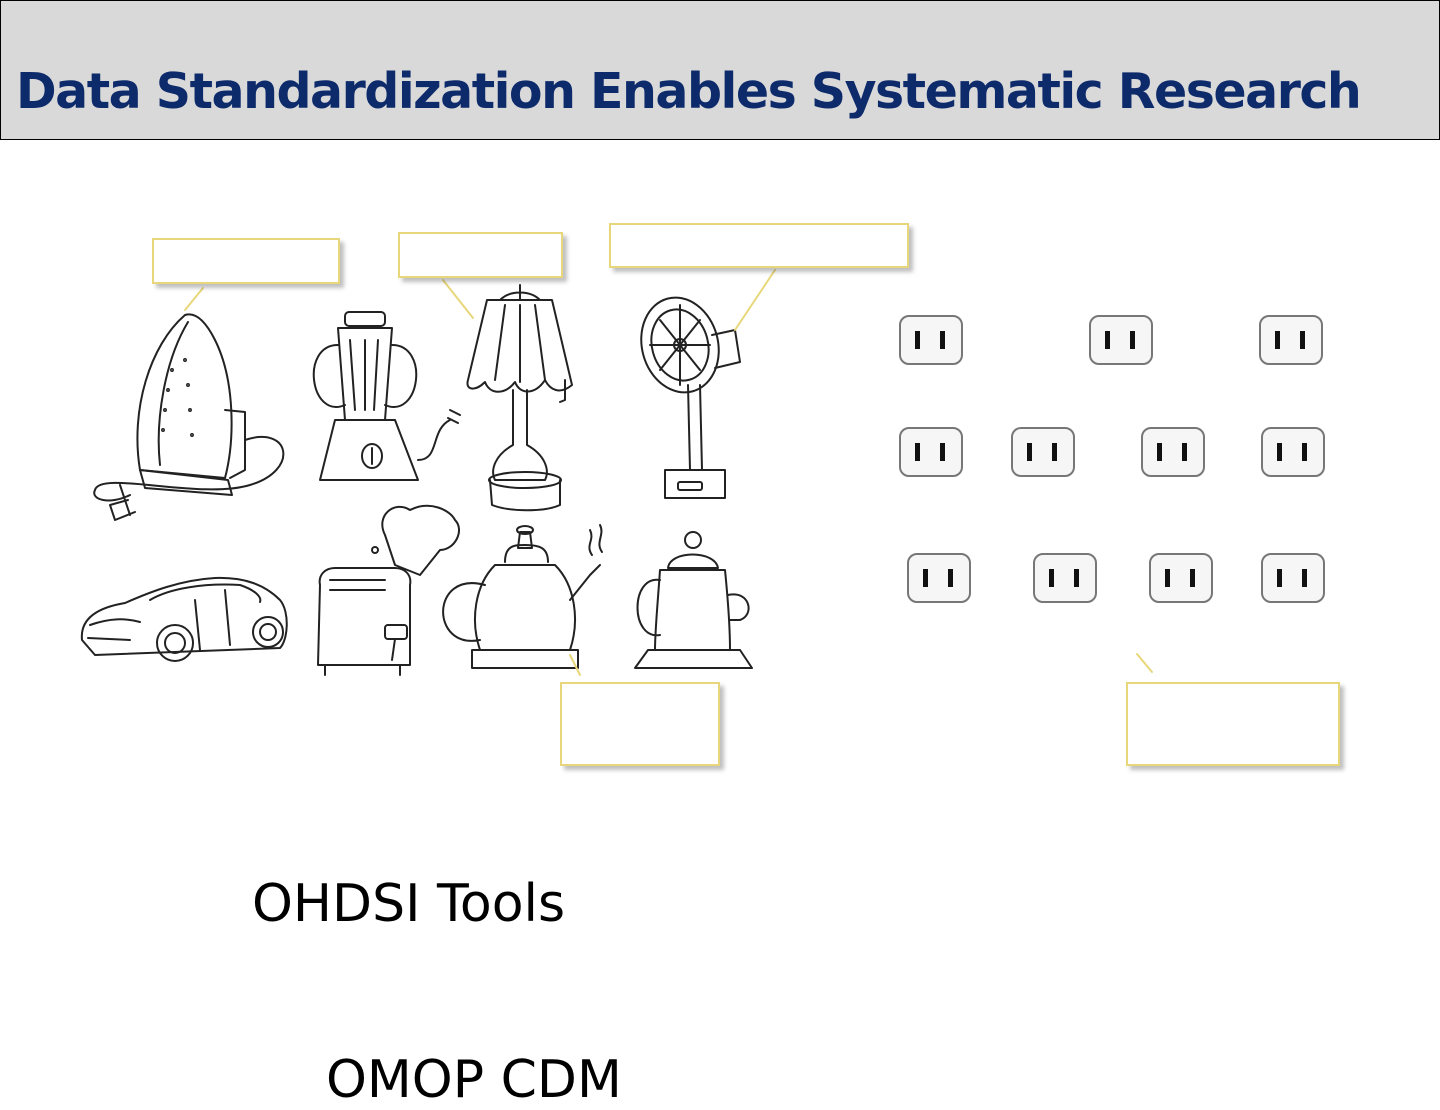 This screenshot has width=1440, height=1110. I want to click on toaster-icon, so click(388, 590).